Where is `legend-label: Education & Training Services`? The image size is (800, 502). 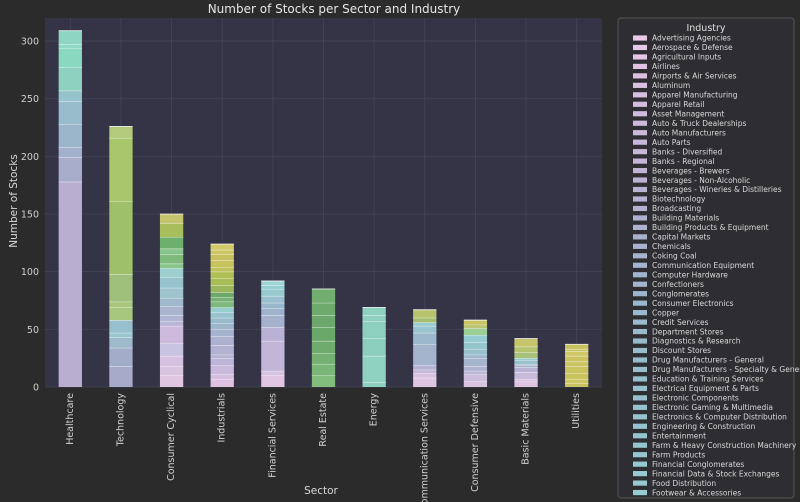 legend-label: Education & Training Services is located at coordinates (708, 379).